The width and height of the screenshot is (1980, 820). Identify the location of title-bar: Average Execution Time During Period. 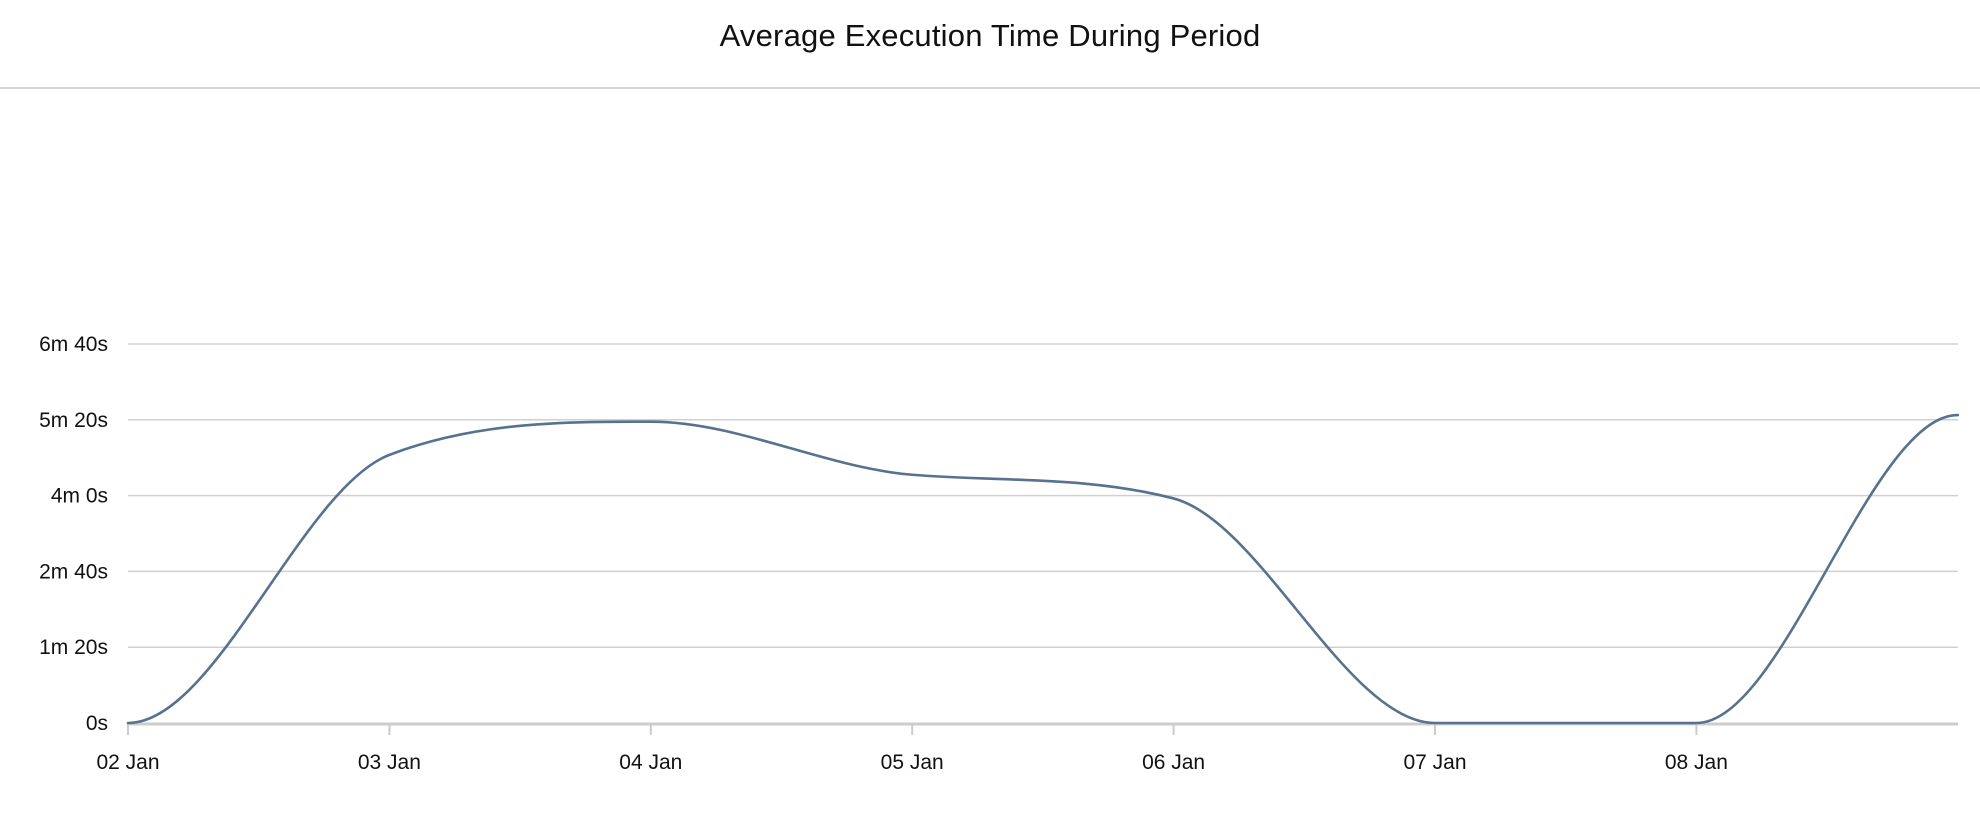
(990, 44).